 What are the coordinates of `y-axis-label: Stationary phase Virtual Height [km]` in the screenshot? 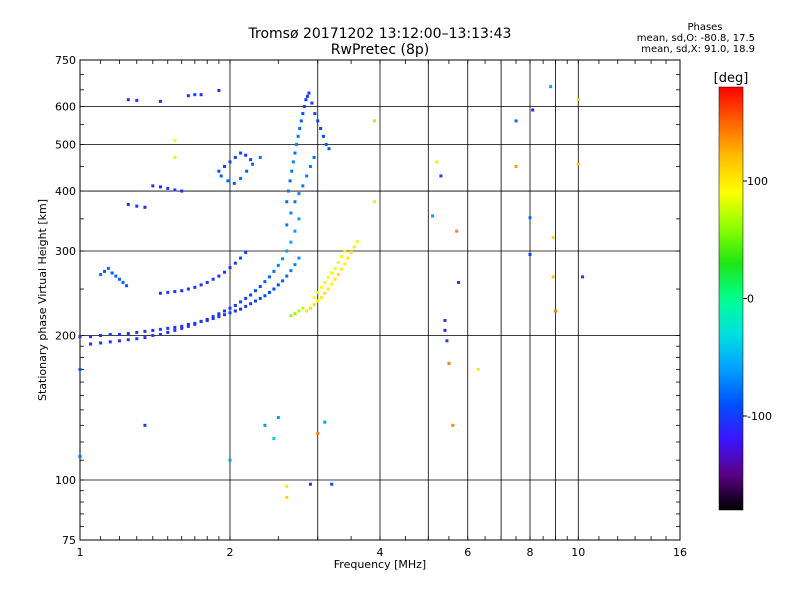 It's located at (42, 300).